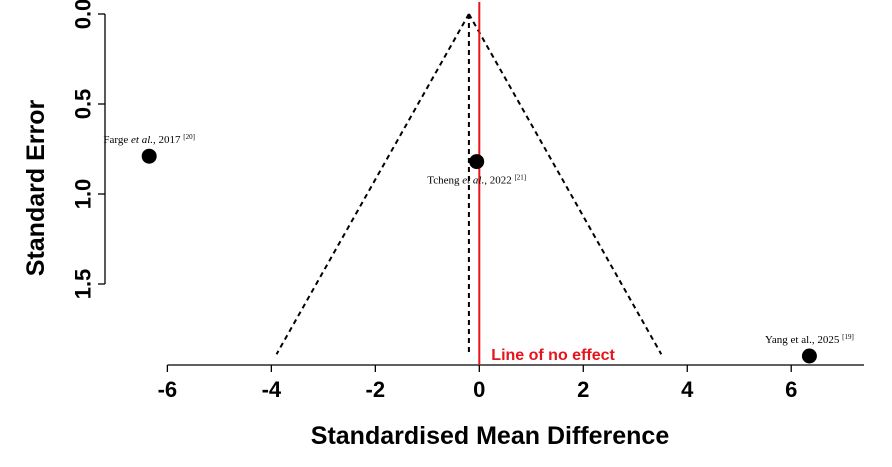  I want to click on y-axis-title: Standard Error, so click(36, 188).